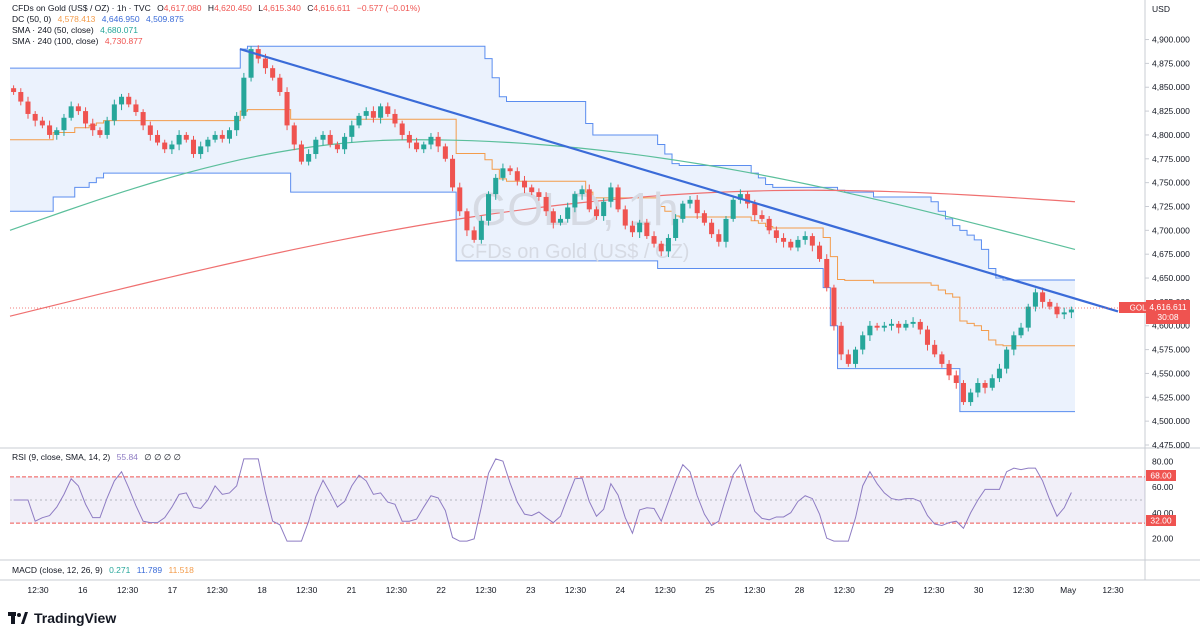  I want to click on price-tick-label: 4,875.000, so click(1171, 63).